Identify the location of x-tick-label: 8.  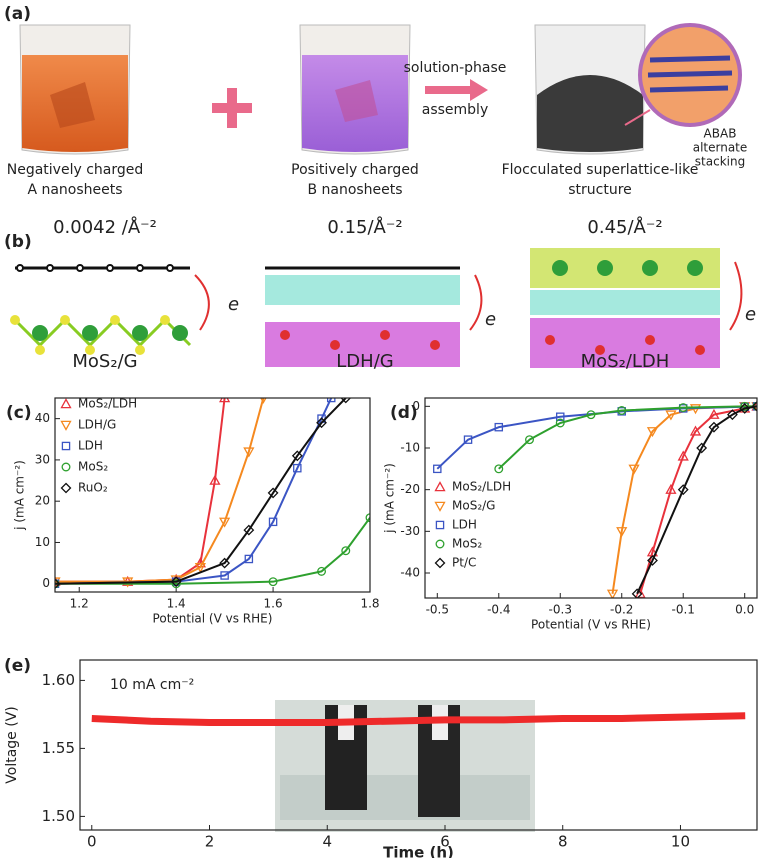
(563, 842).